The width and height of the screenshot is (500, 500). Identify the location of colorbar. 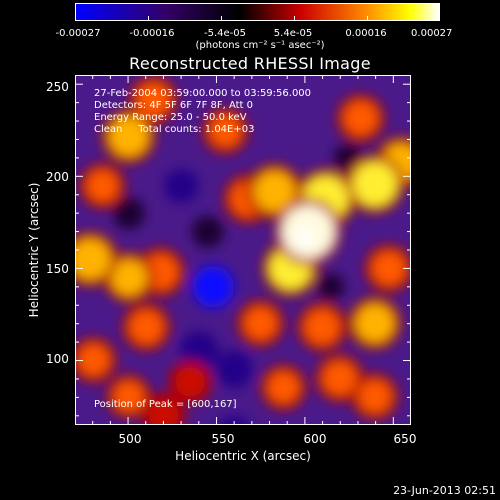
(257, 12).